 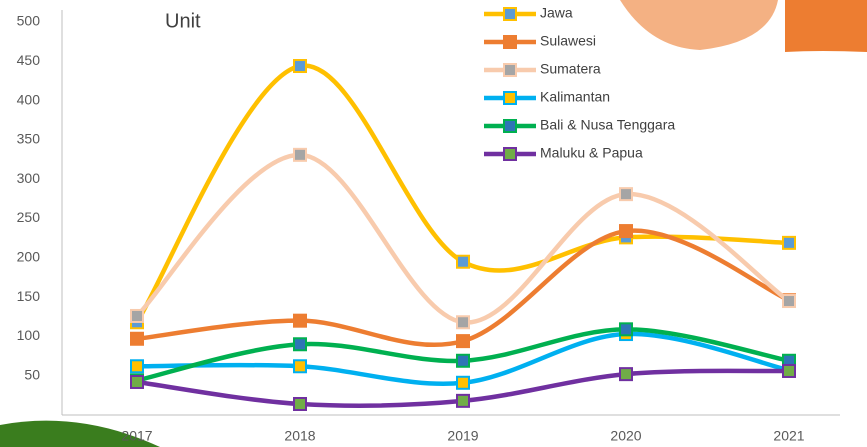 I want to click on y-axis-label: Unit, so click(x=183, y=21).